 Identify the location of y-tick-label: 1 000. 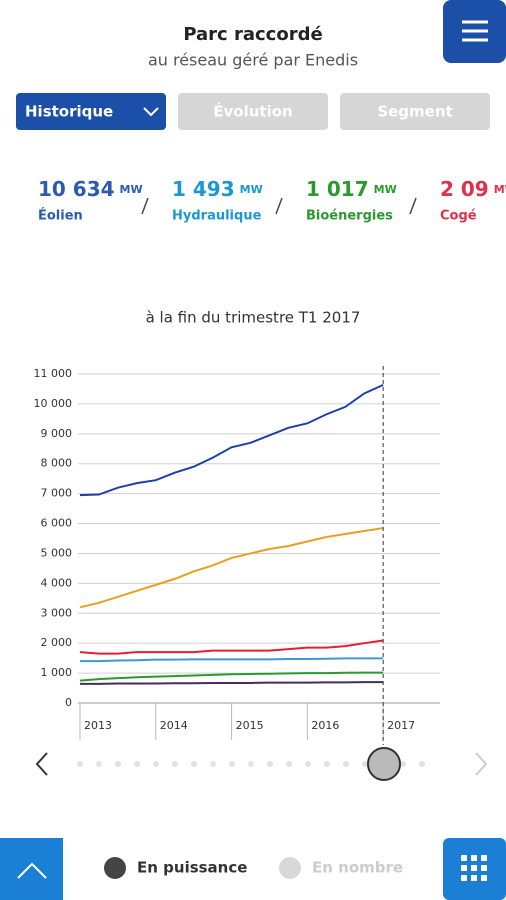
(57, 672).